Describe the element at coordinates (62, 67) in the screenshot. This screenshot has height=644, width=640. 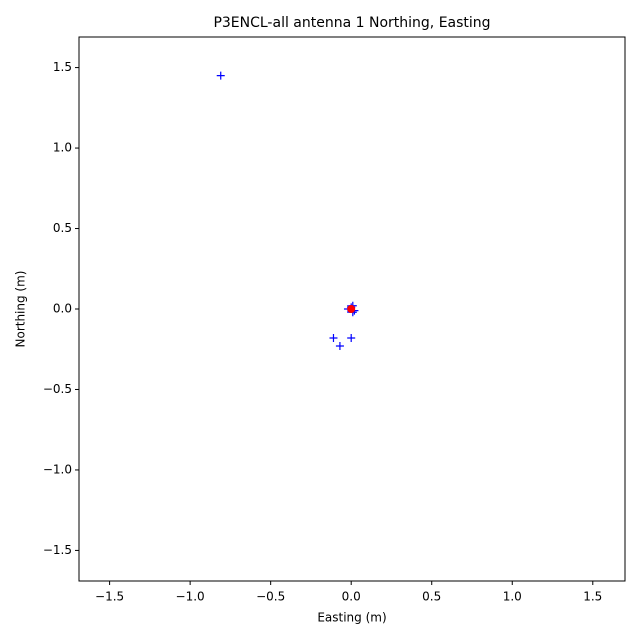
I see `y-tick-label: 1.5` at that location.